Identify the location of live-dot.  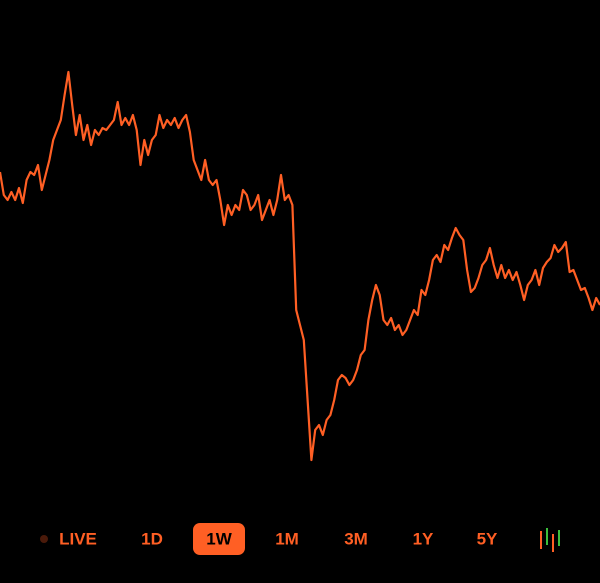
(44, 539).